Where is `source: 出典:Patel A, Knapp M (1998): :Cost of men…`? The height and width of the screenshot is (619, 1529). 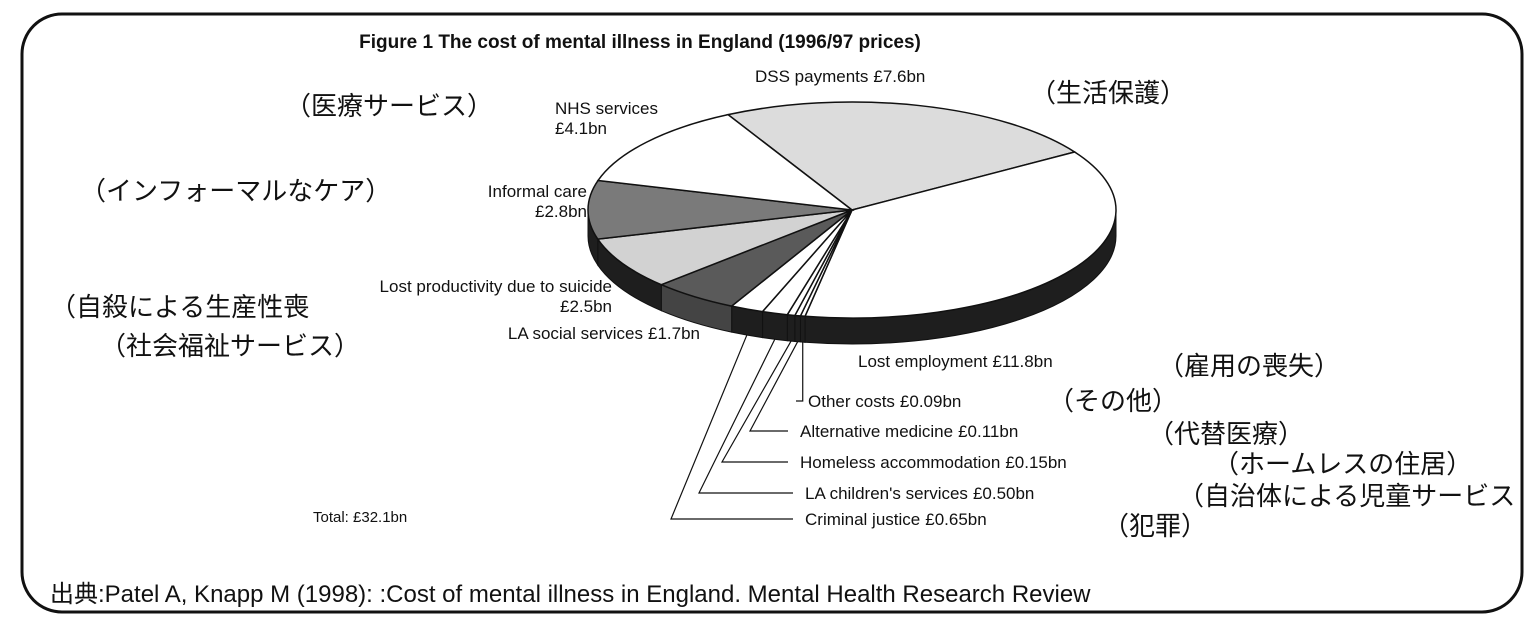 source: 出典:Patel A, Knapp M (1998): :Cost of men… is located at coordinates (570, 594).